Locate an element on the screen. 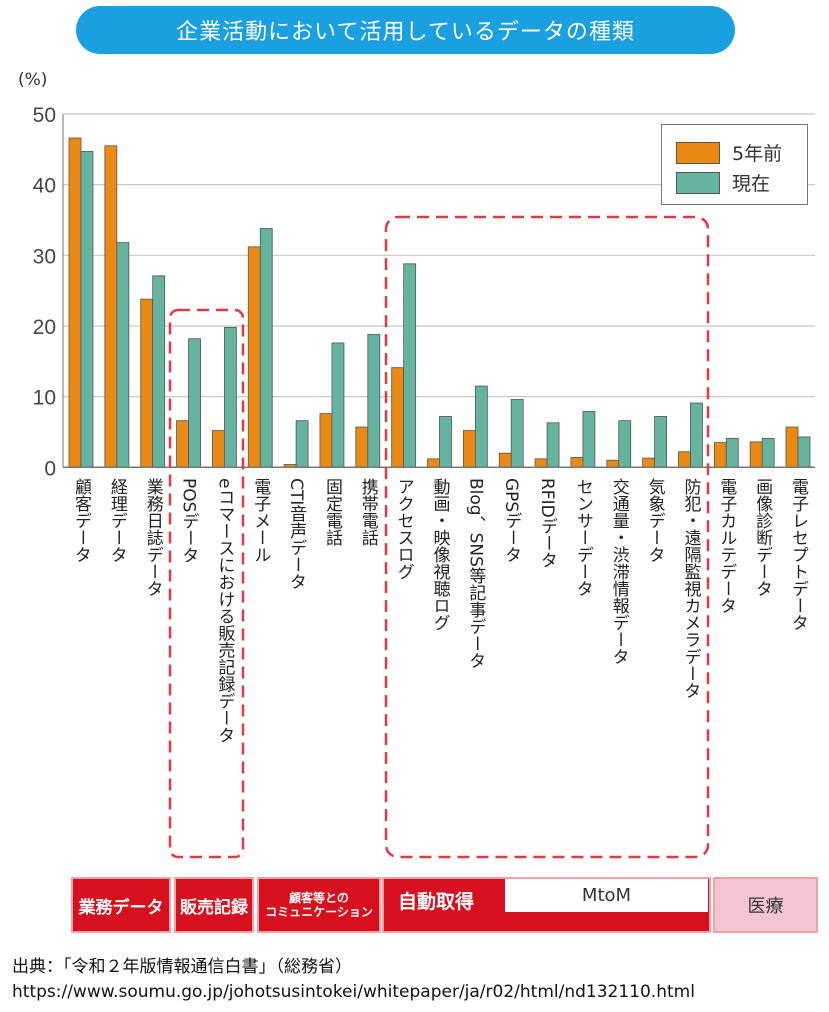 The height and width of the screenshot is (1012, 829). category-label: 携帯電話 is located at coordinates (367, 512).